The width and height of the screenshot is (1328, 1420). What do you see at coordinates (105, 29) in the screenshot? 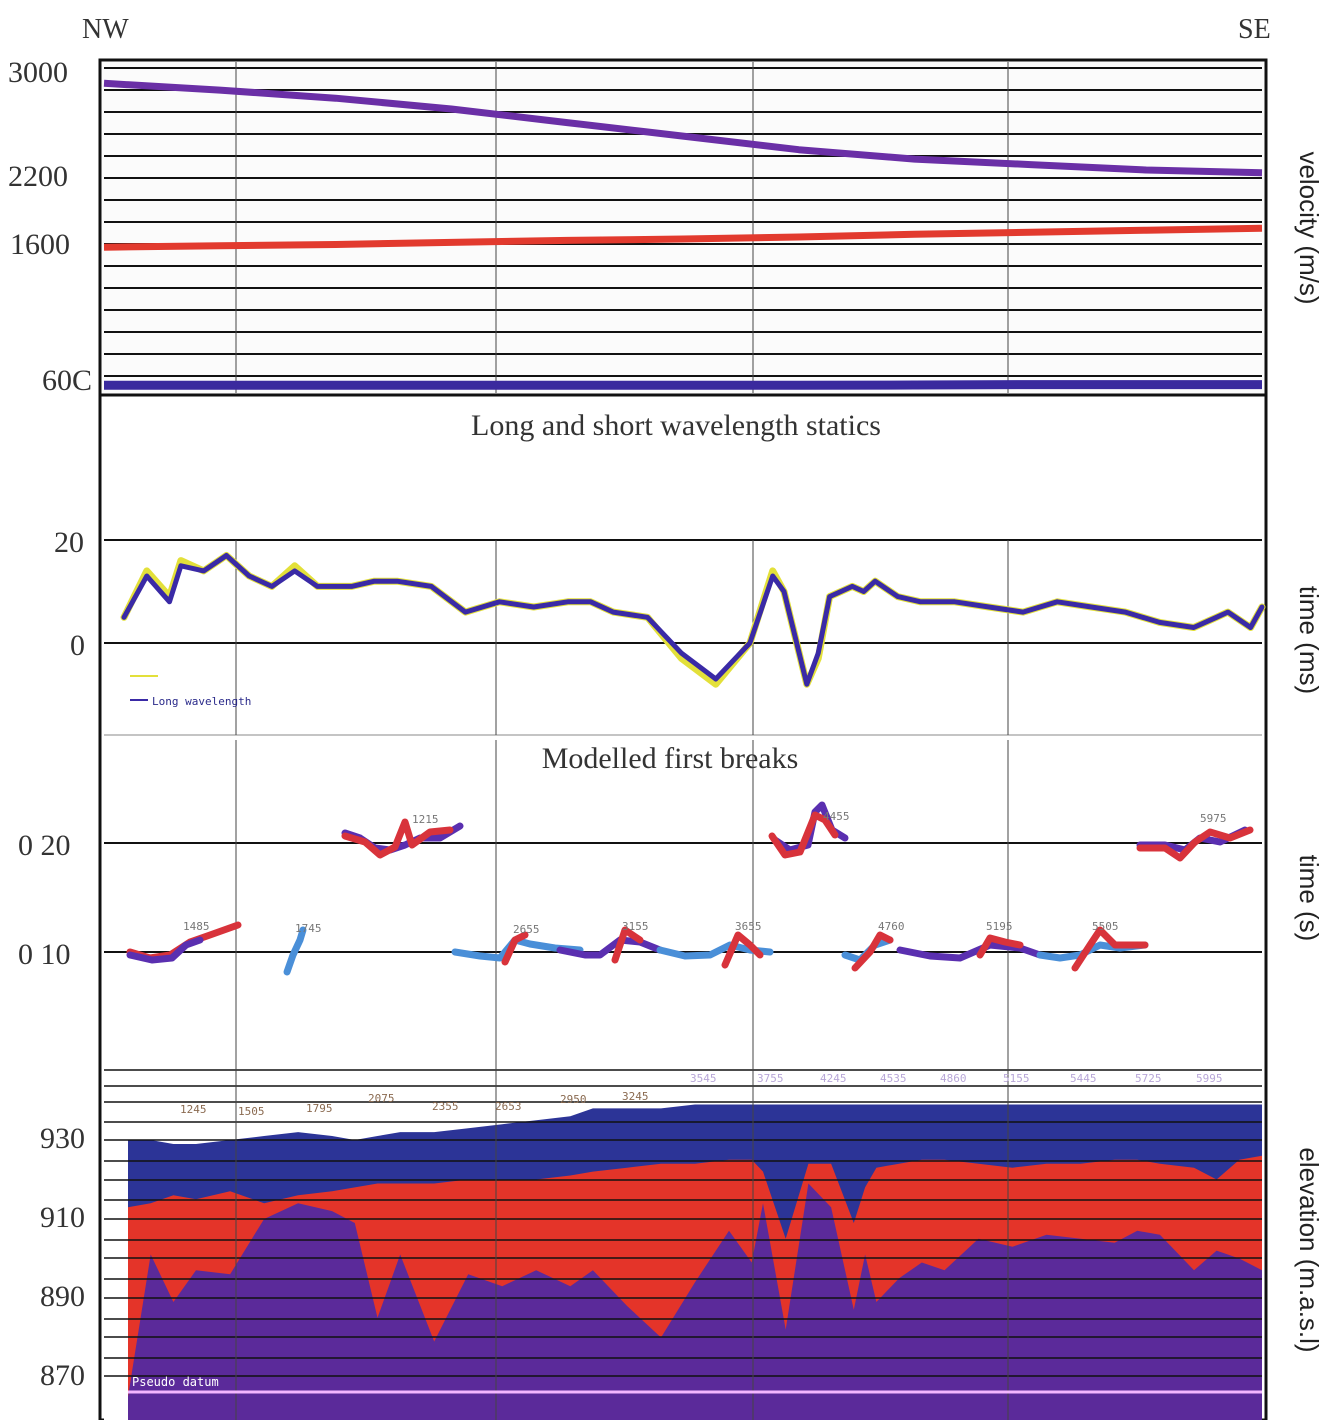
I see `direction-left-label: NW` at bounding box center [105, 29].